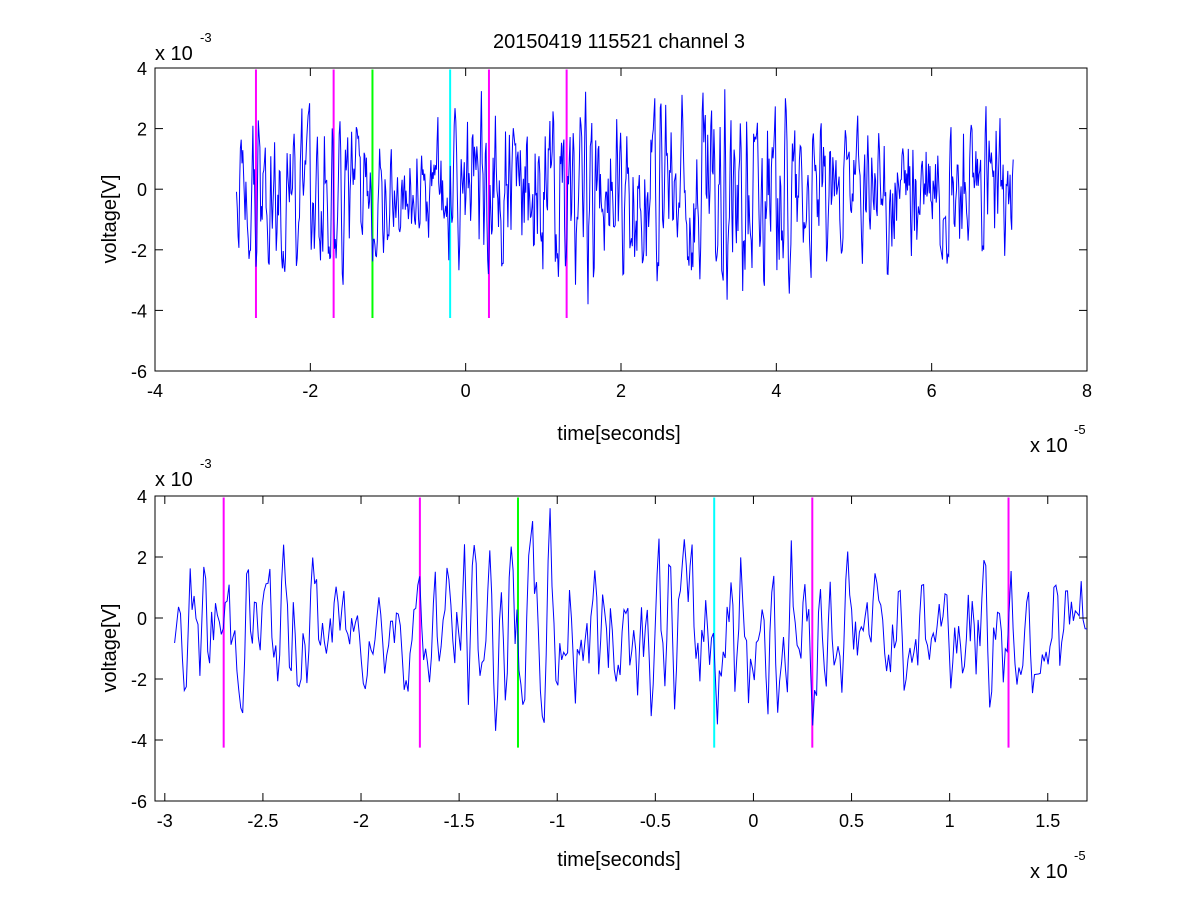  Describe the element at coordinates (174, 54) in the screenshot. I see `top-y-multiplier-base: x 10` at that location.